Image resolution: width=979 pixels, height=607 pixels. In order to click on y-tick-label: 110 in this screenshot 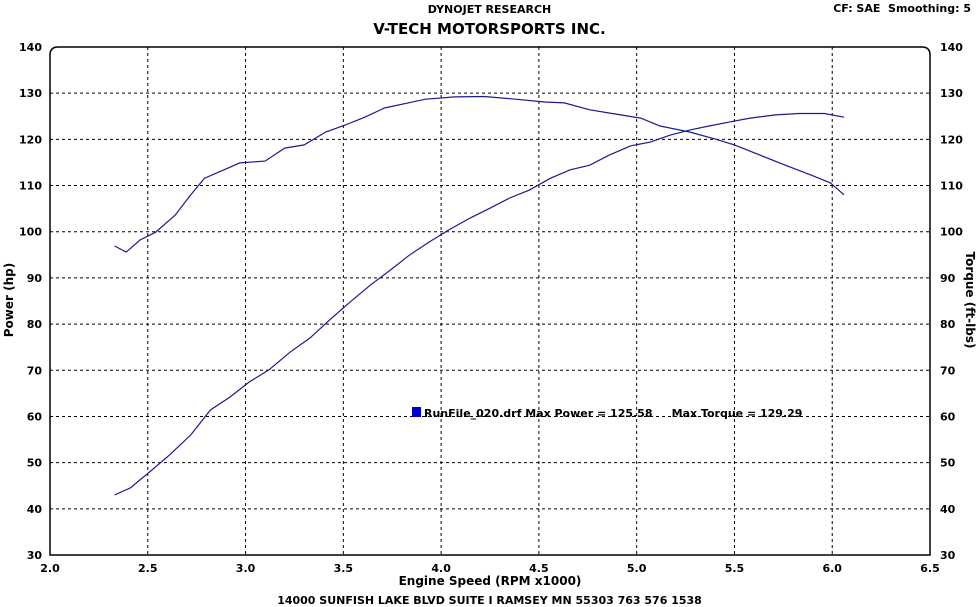, I will do `click(30, 186)`.